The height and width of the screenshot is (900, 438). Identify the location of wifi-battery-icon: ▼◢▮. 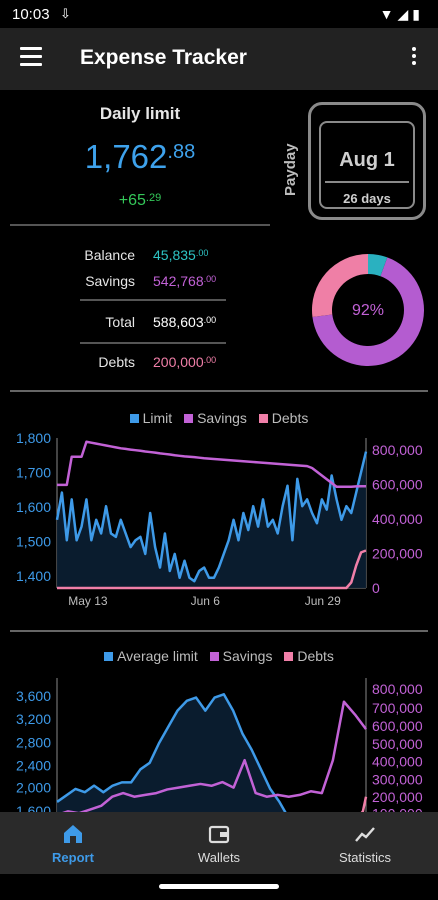
(401, 14).